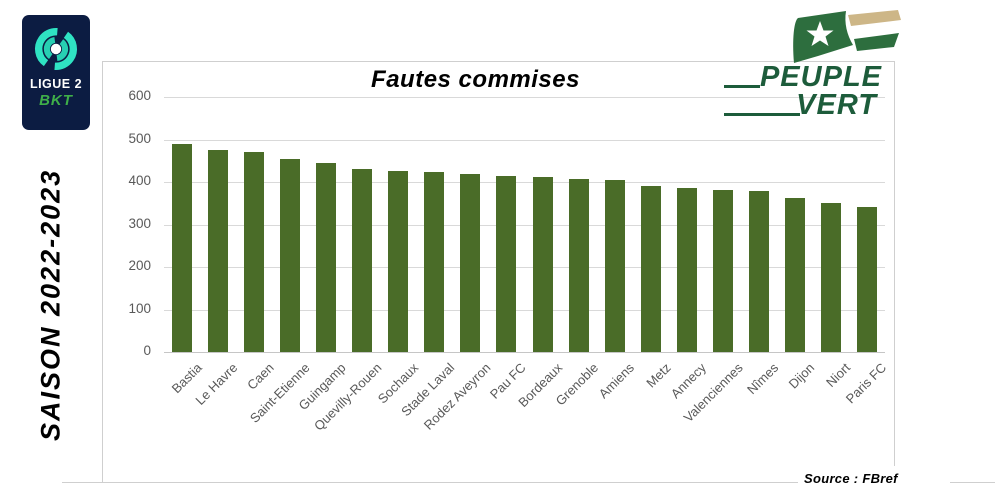  What do you see at coordinates (56, 84) in the screenshot?
I see `ligue2-label: LIGUE 2` at bounding box center [56, 84].